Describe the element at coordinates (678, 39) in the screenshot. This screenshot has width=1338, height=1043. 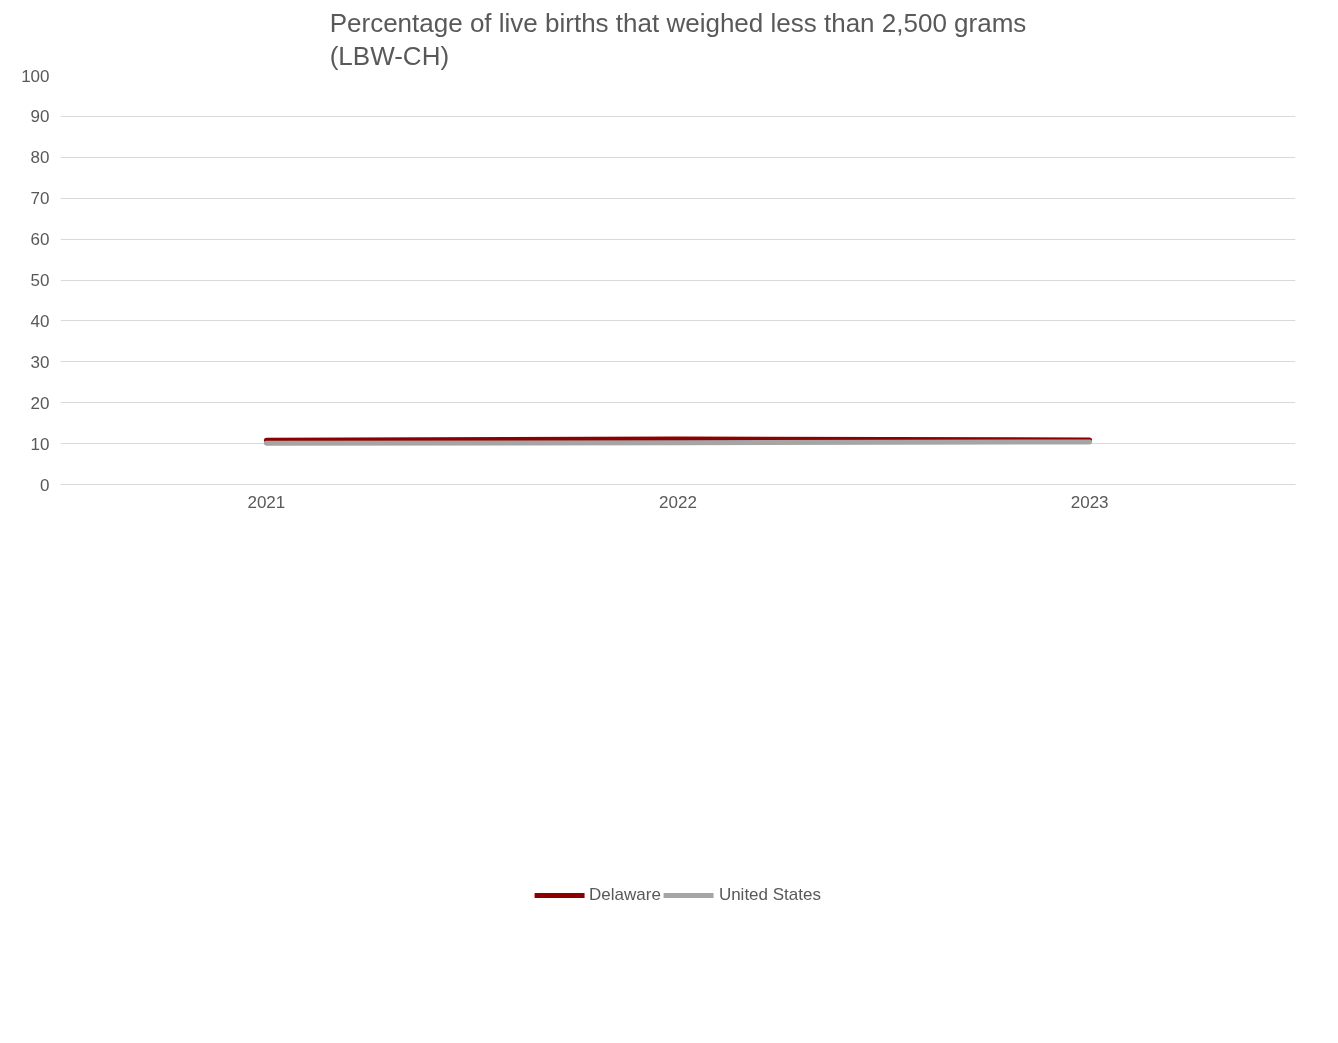
I see `chart-title: Percentage of live births that weighed less than 2,500 grams (LBW-CH)` at that location.